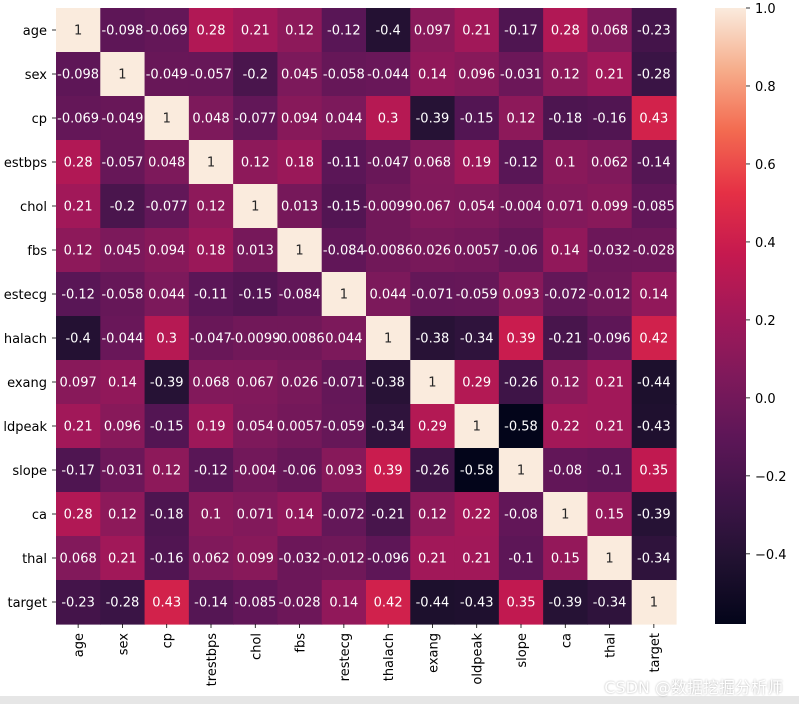 The image size is (799, 704). I want to click on cell-label-sex-restecg: -0.058, so click(344, 75).